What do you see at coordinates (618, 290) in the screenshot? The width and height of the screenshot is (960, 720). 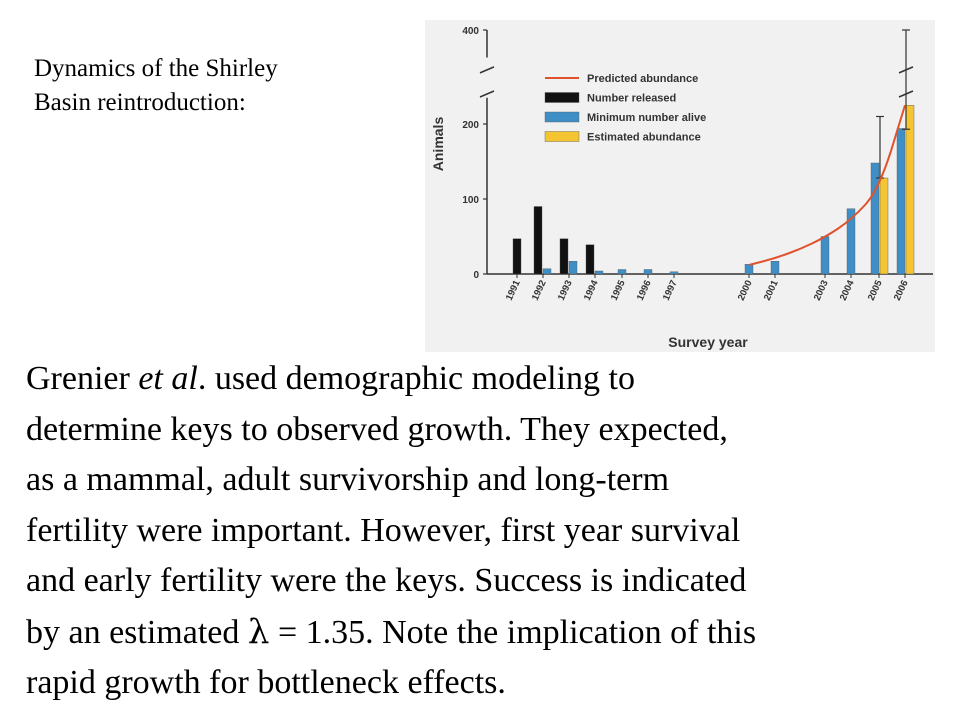 I see `x-tick-label: 1995` at bounding box center [618, 290].